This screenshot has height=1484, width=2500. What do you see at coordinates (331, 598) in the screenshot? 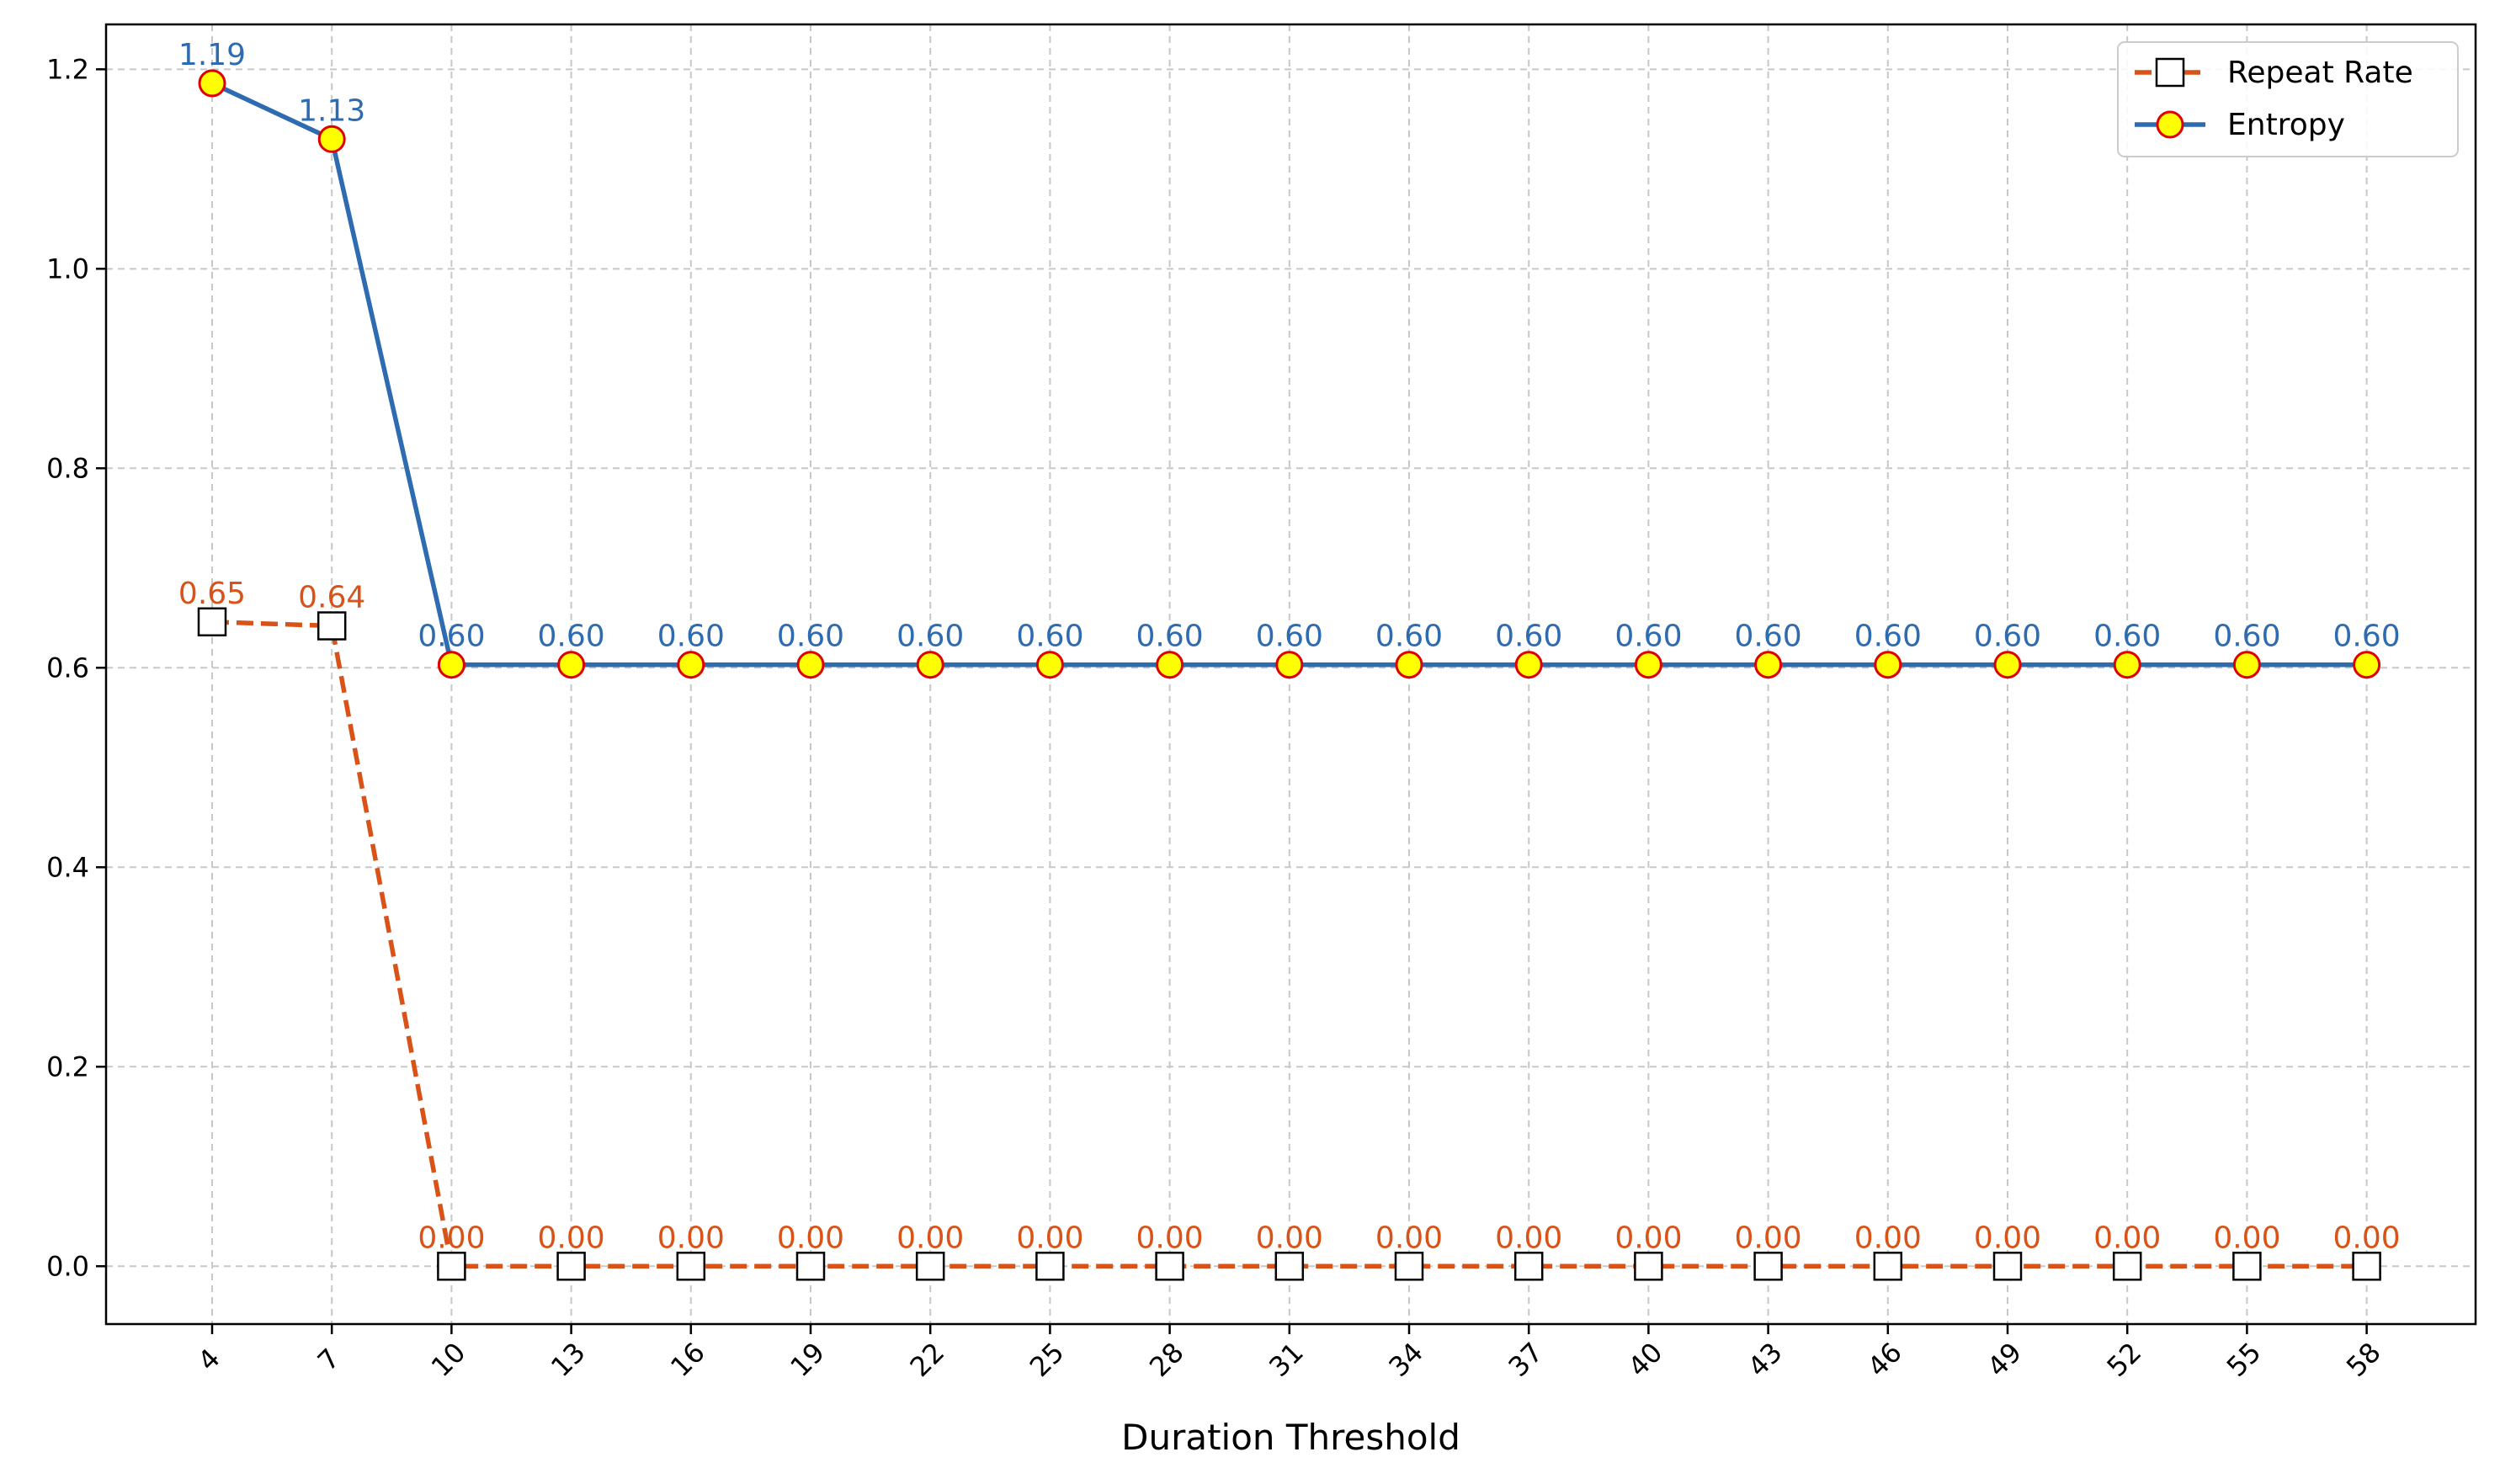
I see `data-label-repeat-rate: 0.64` at bounding box center [331, 598].